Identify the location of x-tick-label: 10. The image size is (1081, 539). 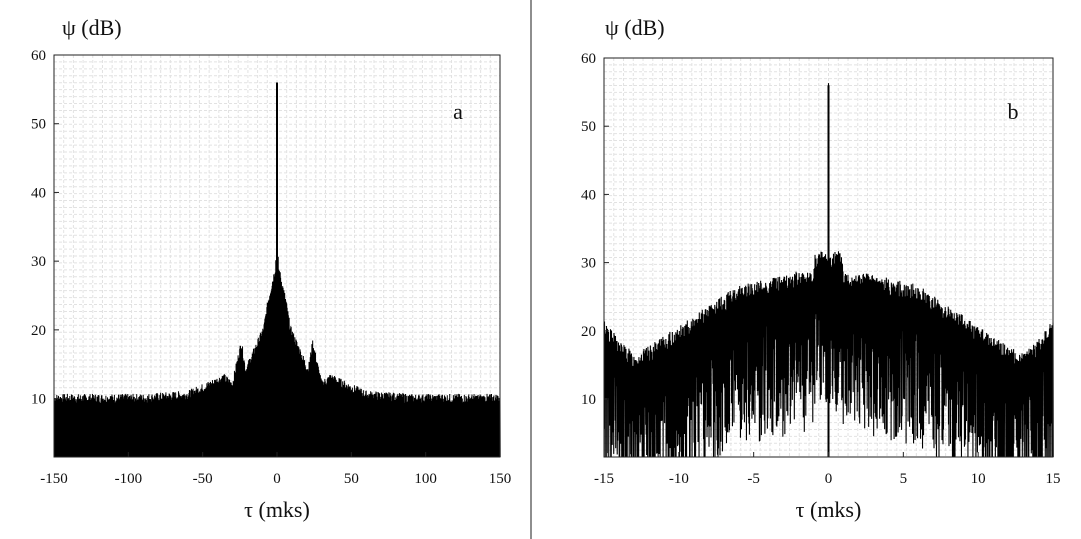
(978, 479).